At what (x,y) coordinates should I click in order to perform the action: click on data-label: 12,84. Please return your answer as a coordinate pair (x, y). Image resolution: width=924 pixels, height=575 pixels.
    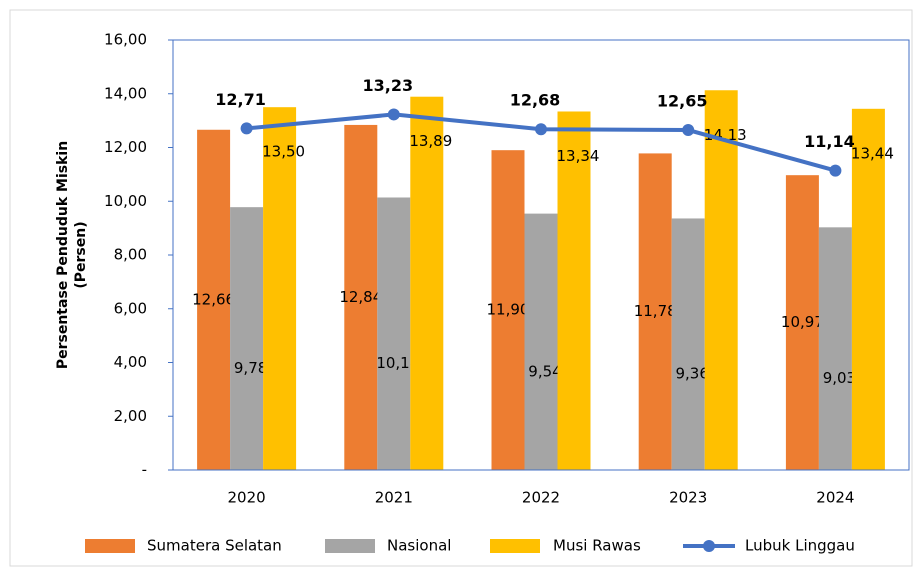
    Looking at the image, I should click on (360, 297).